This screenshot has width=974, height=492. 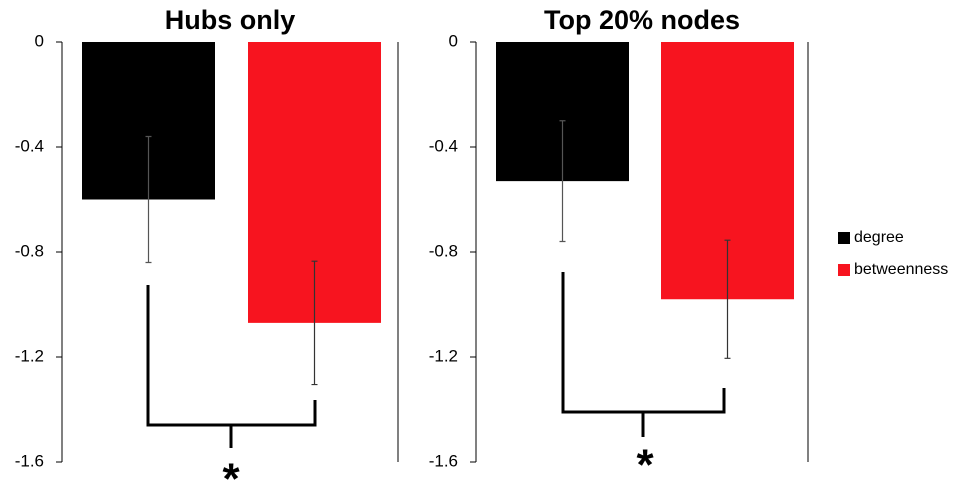 What do you see at coordinates (901, 269) in the screenshot?
I see `legend-label: betweenness` at bounding box center [901, 269].